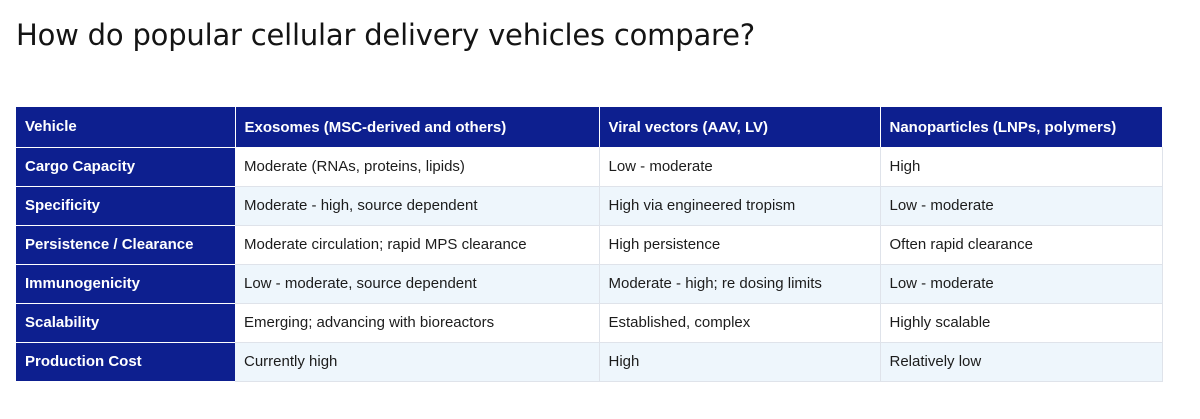 Image resolution: width=1200 pixels, height=419 pixels. I want to click on table-cell: Moderate - high, source dependent, so click(417, 206).